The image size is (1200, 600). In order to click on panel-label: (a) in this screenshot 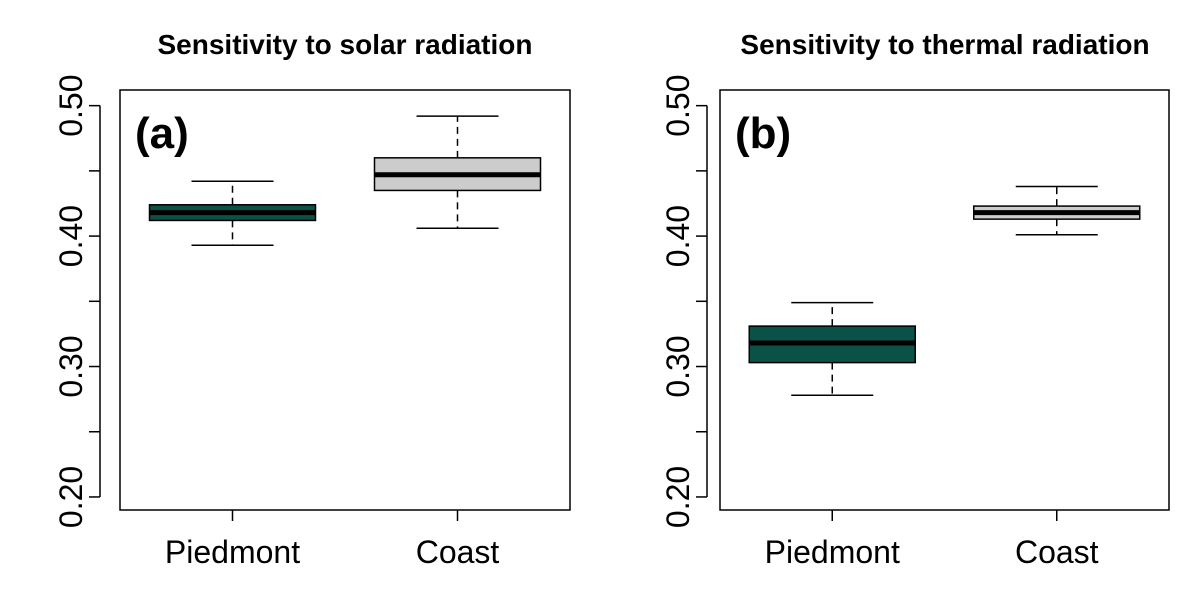, I will do `click(162, 133)`.